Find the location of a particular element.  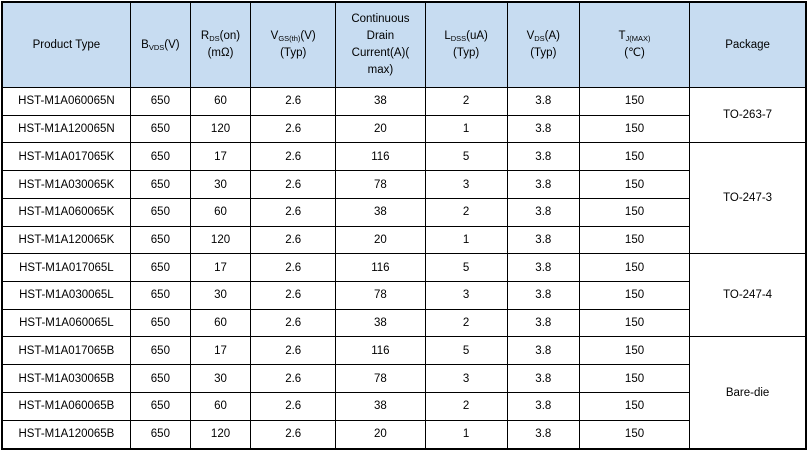

cell-product-type: HST-M1A060065K is located at coordinates (66, 212).